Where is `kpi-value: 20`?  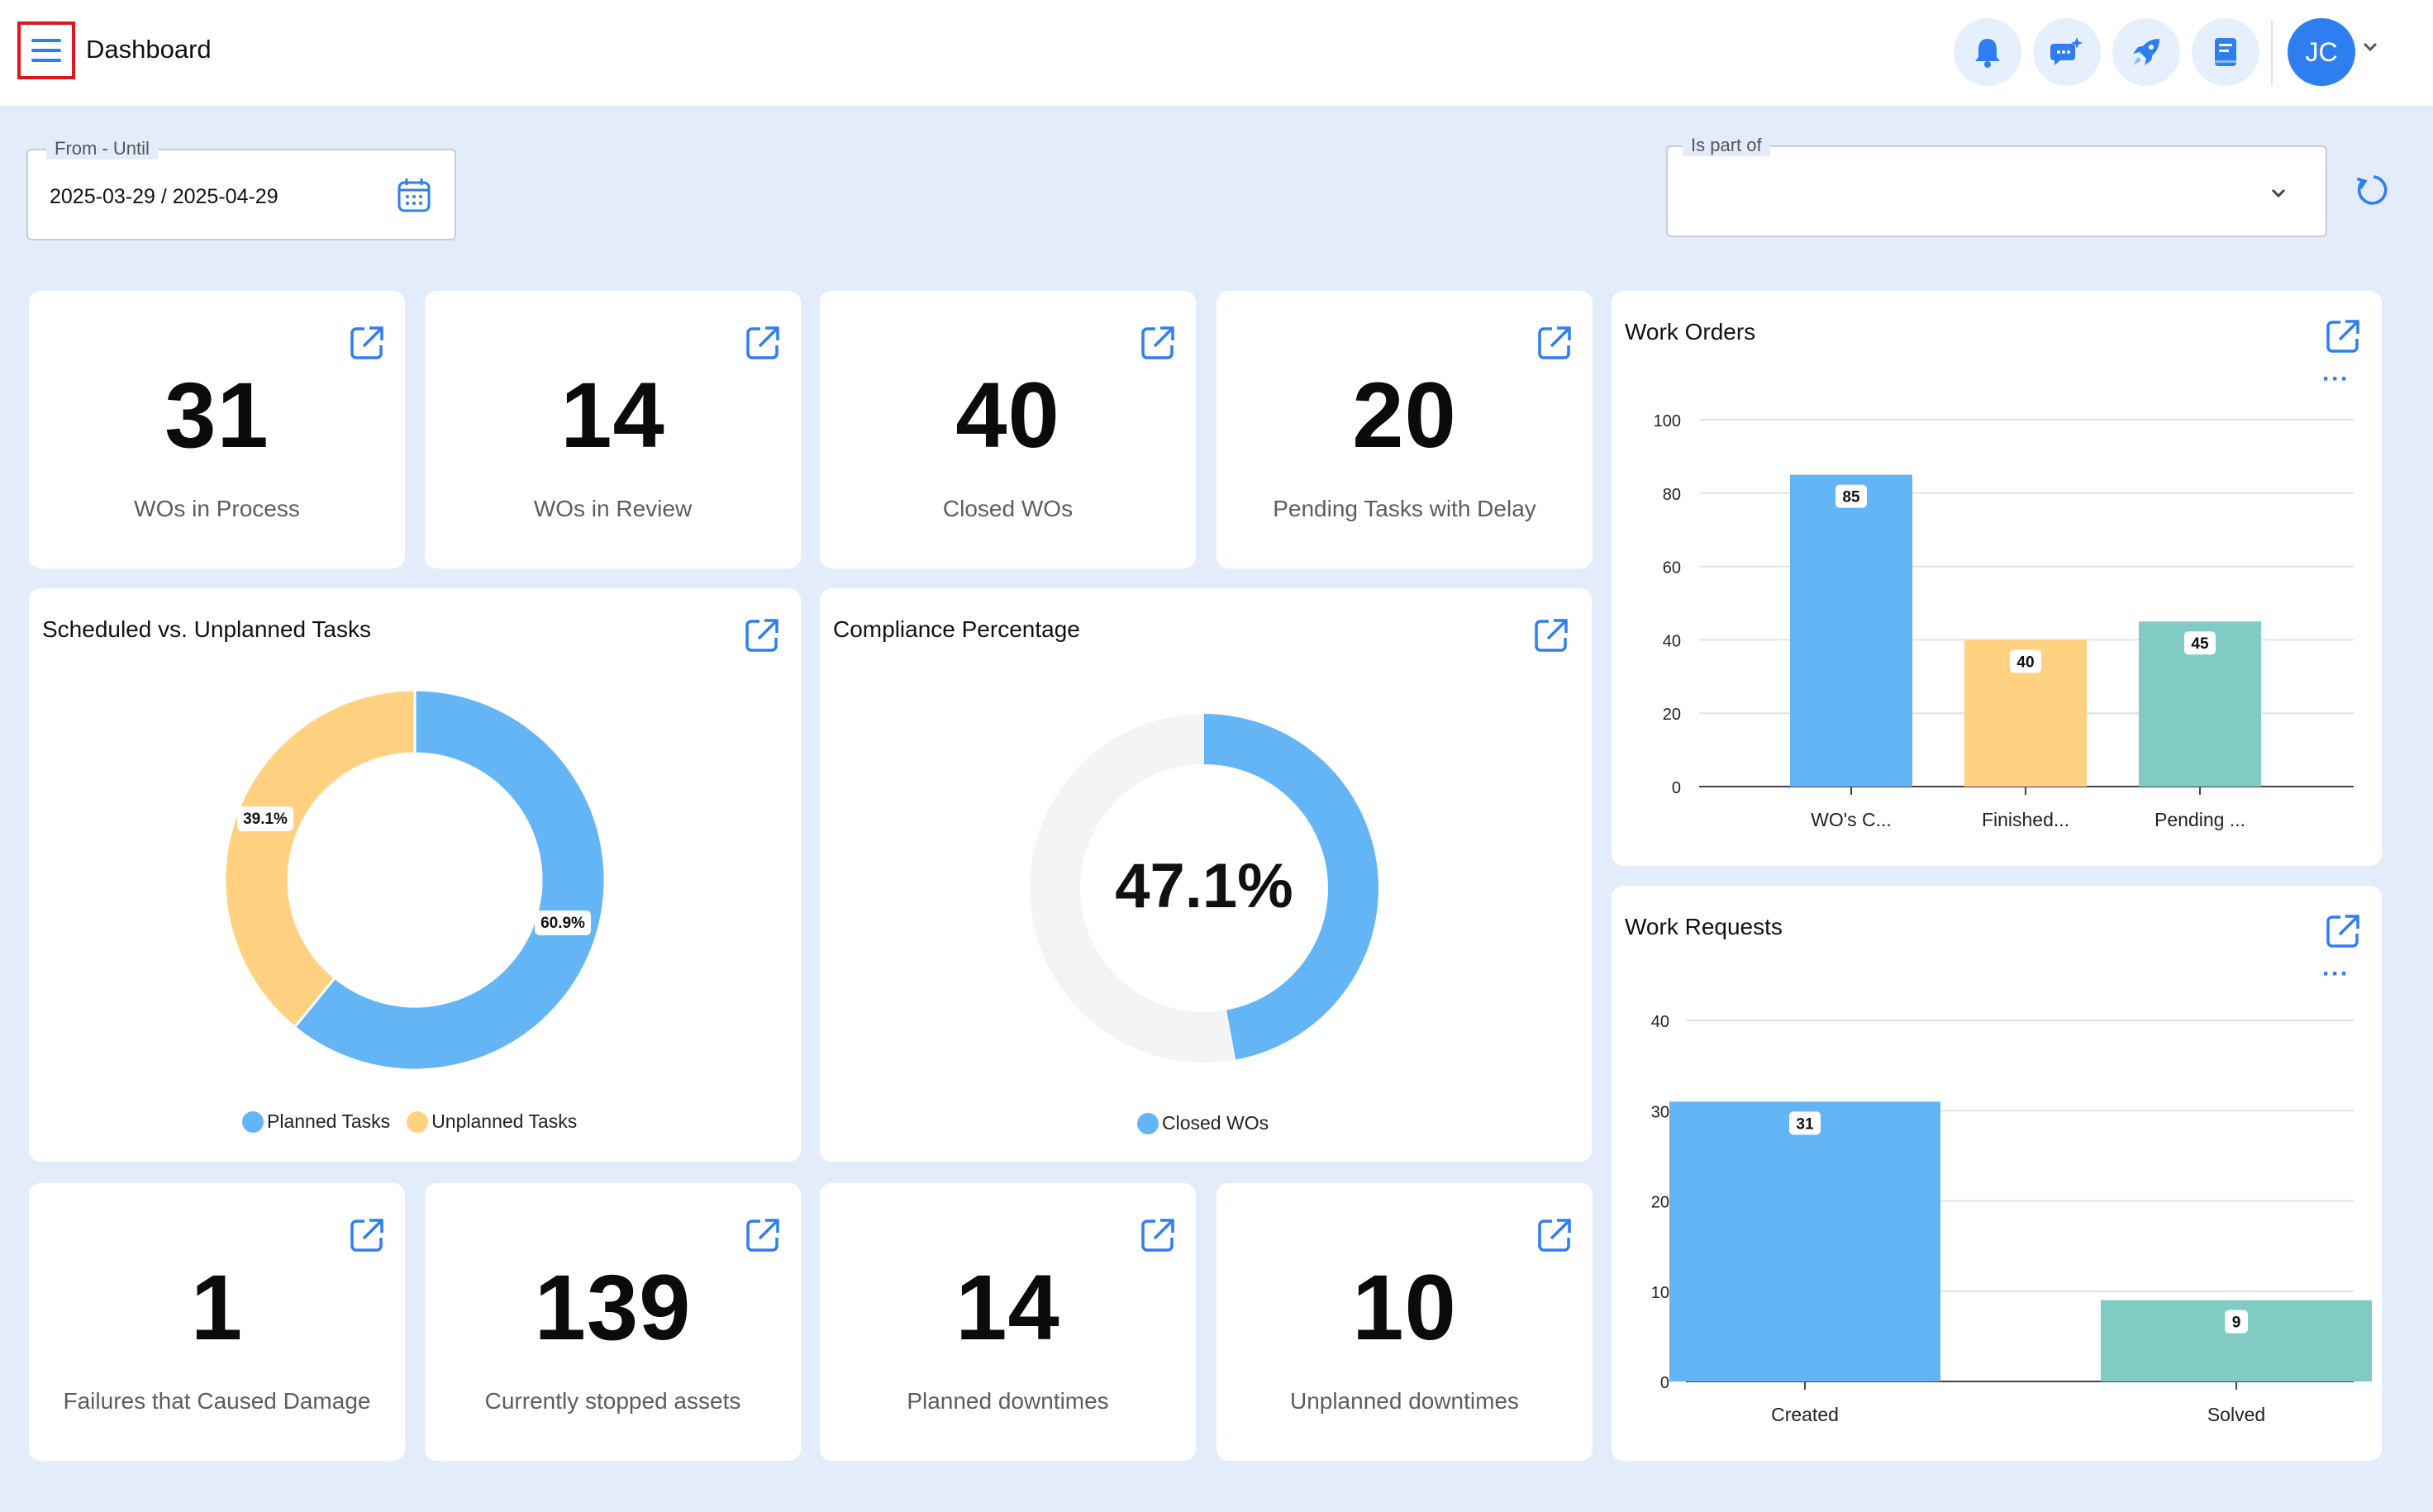 kpi-value: 20 is located at coordinates (1404, 415).